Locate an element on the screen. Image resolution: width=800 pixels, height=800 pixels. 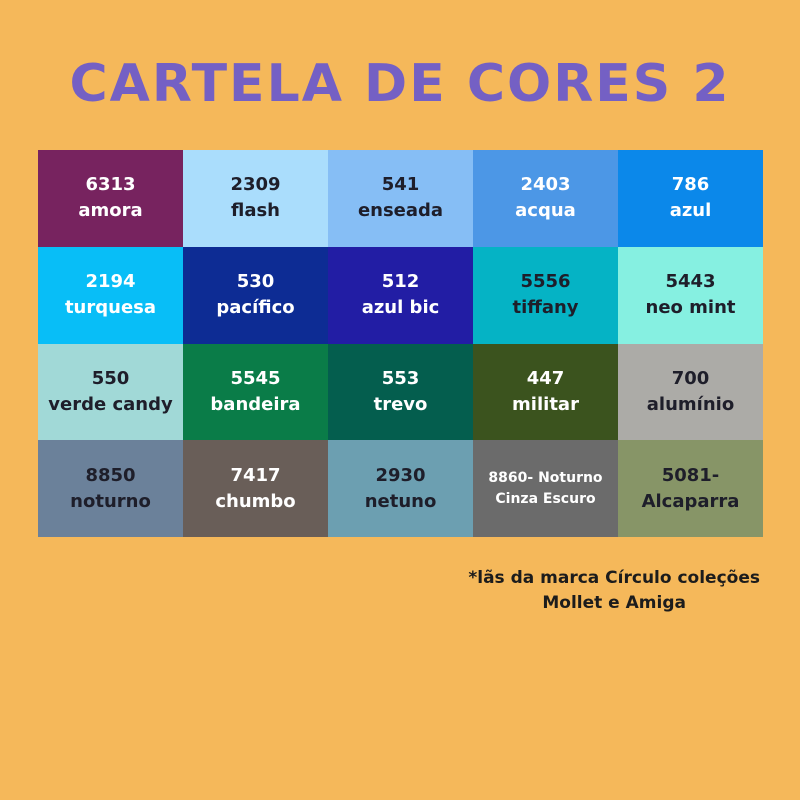
swatch-code: 2309 is located at coordinates (255, 185).